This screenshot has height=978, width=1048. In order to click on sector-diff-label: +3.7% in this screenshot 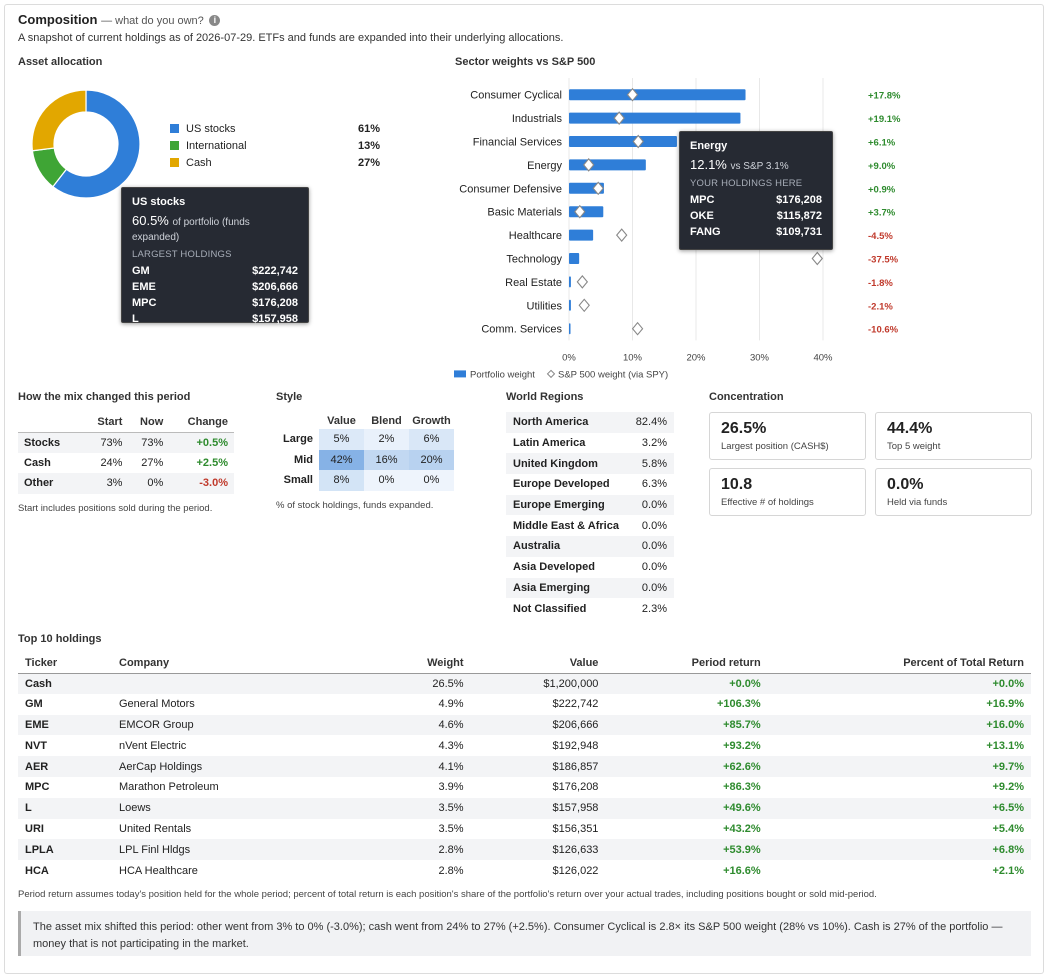, I will do `click(882, 213)`.